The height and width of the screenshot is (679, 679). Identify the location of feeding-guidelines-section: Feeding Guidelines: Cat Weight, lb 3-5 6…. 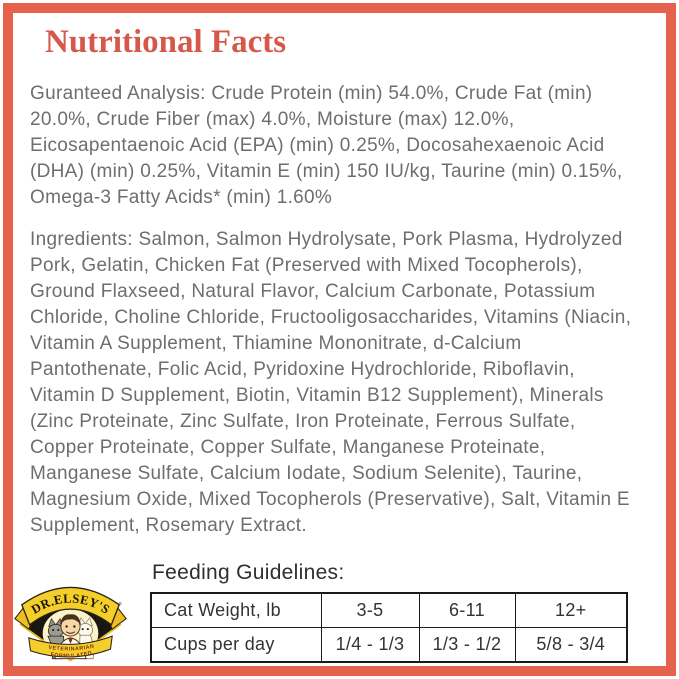
(389, 612).